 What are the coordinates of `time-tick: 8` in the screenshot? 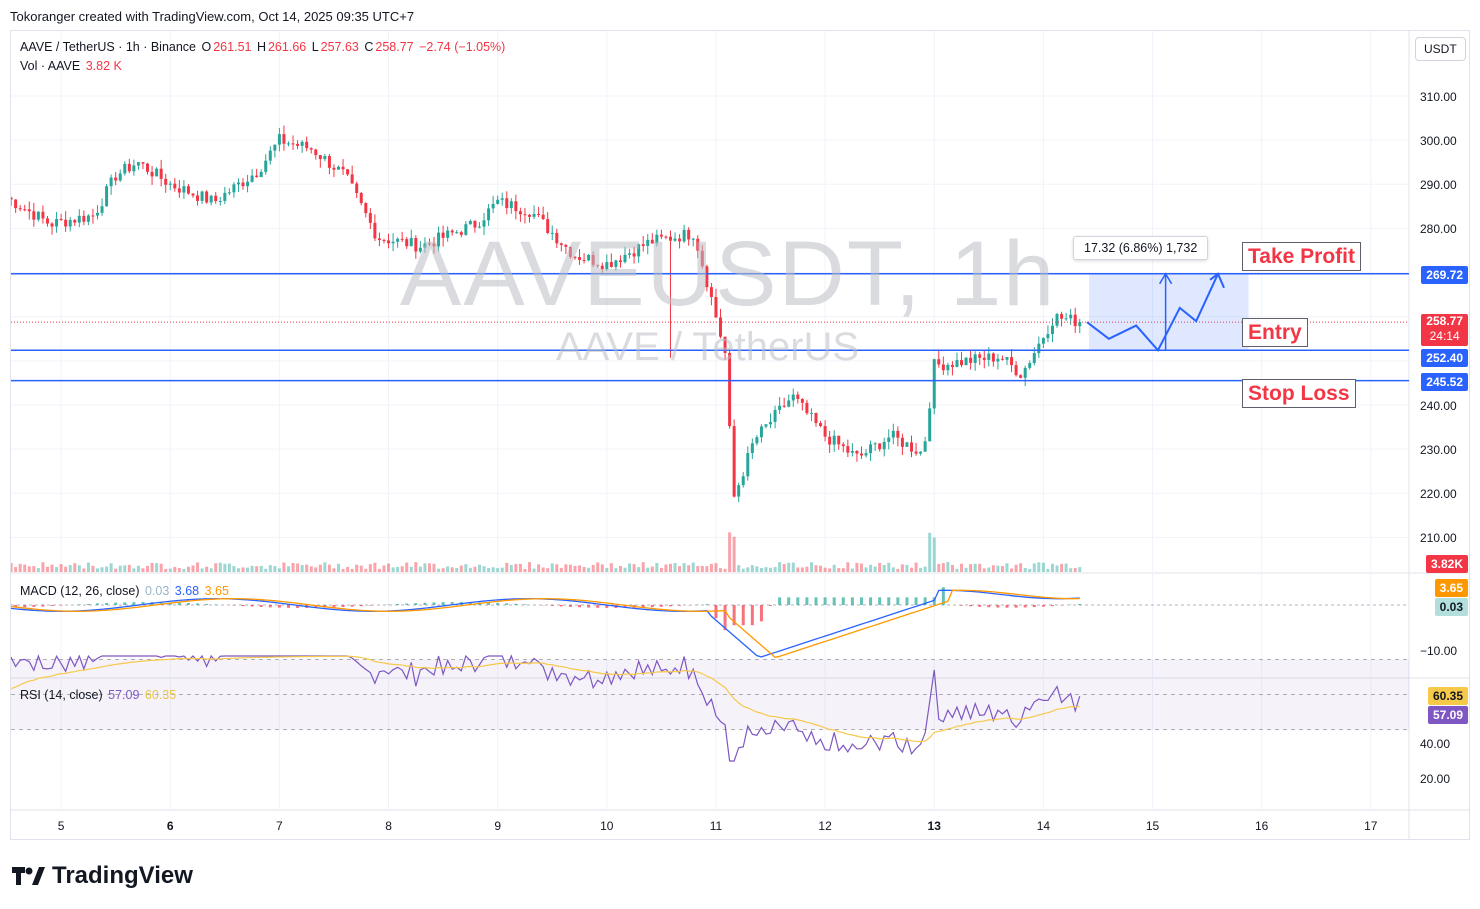 It's located at (388, 826).